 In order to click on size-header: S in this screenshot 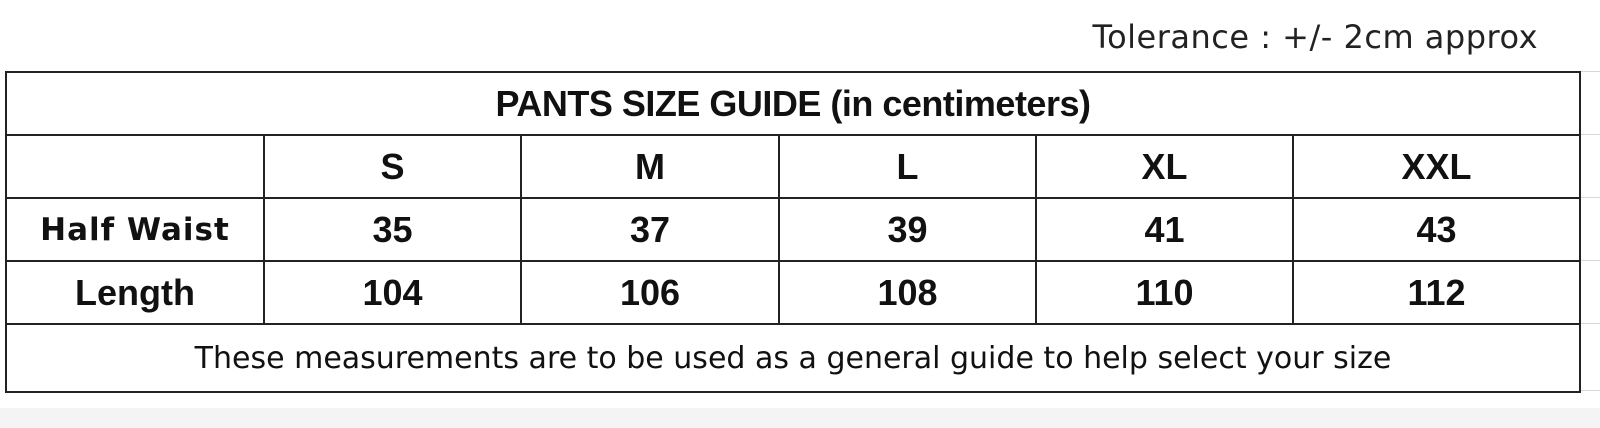, I will do `click(392, 166)`.